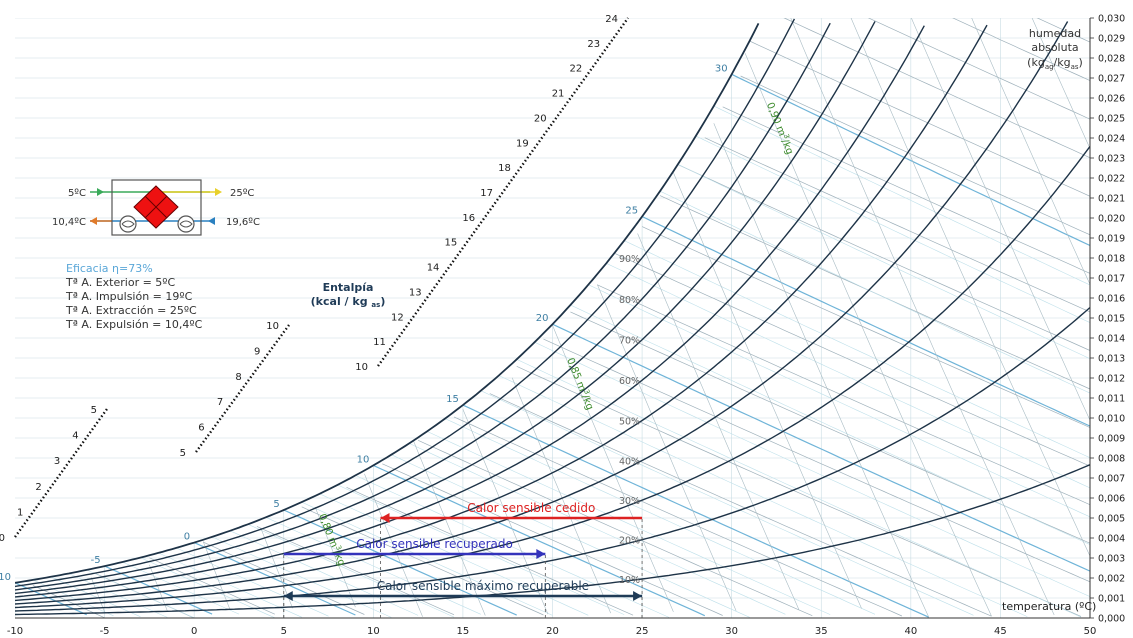 Image resolution: width=1133 pixels, height=638 pixels. What do you see at coordinates (361, 367) in the screenshot?
I see `enthalpy-scale-label: 10` at bounding box center [361, 367].